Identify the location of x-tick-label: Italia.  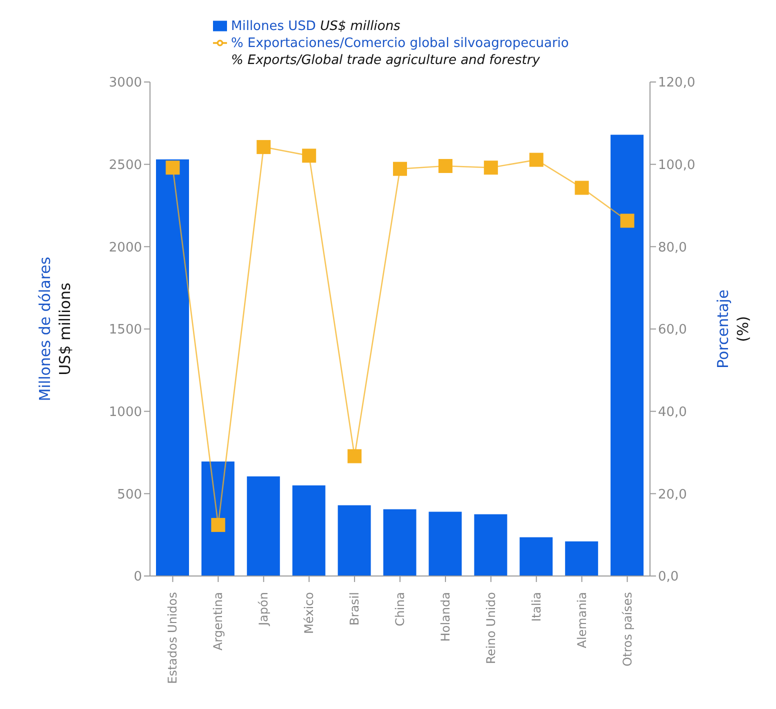
(536, 607).